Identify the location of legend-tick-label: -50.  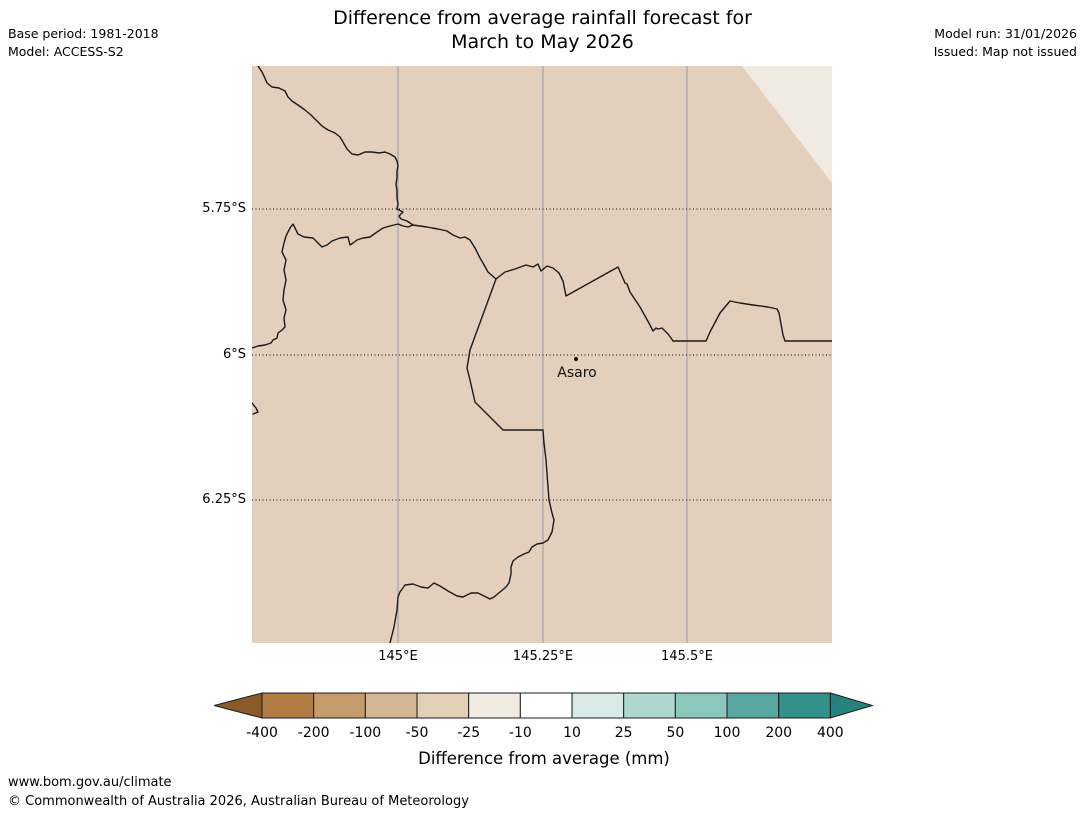
(417, 733).